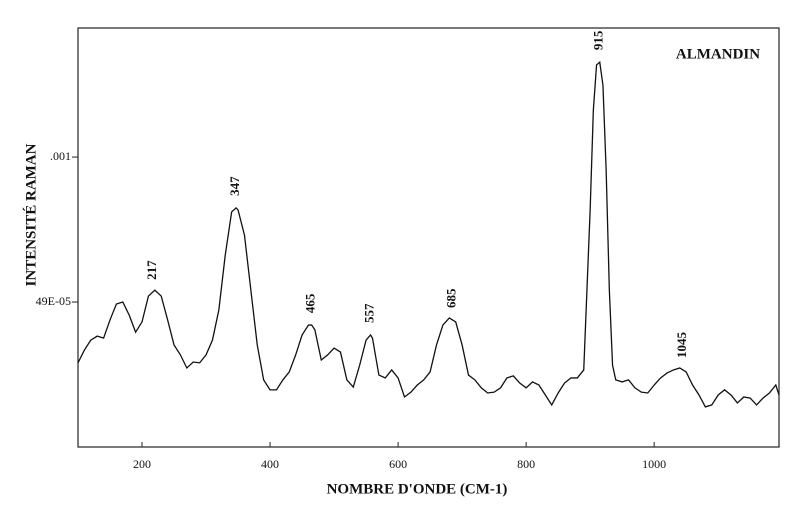 The width and height of the screenshot is (804, 524). Describe the element at coordinates (369, 313) in the screenshot. I see `peak-label: 557` at that location.